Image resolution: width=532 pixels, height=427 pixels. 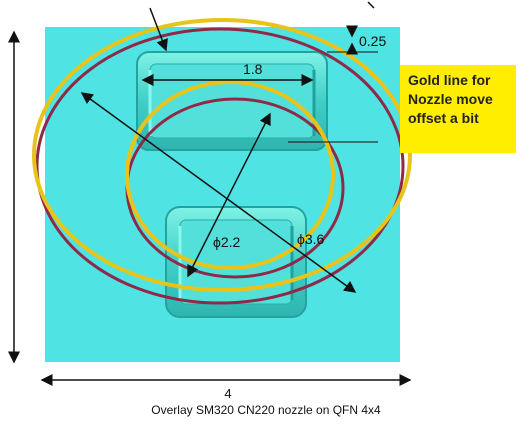 What do you see at coordinates (158, 29) in the screenshot?
I see `leader-line` at bounding box center [158, 29].